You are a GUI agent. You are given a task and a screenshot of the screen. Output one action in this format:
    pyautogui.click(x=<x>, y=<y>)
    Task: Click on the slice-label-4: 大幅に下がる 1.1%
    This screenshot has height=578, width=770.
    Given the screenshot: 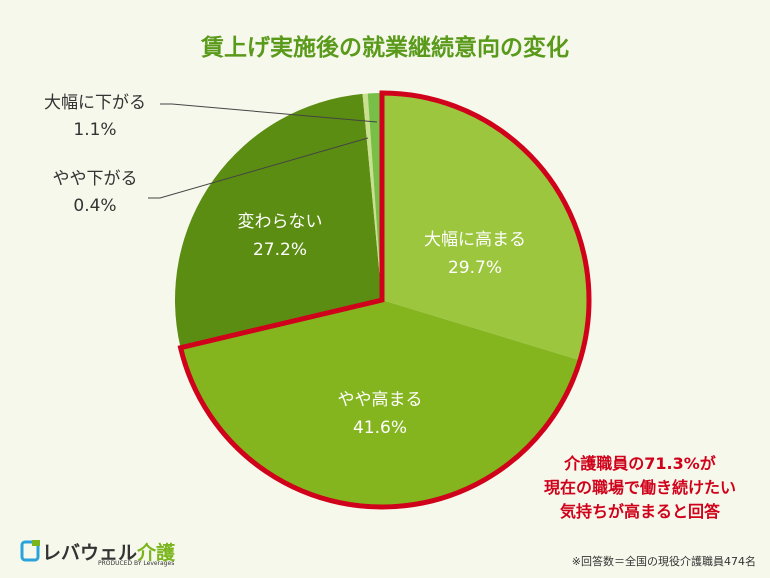 What is the action you would take?
    pyautogui.click(x=95, y=116)
    